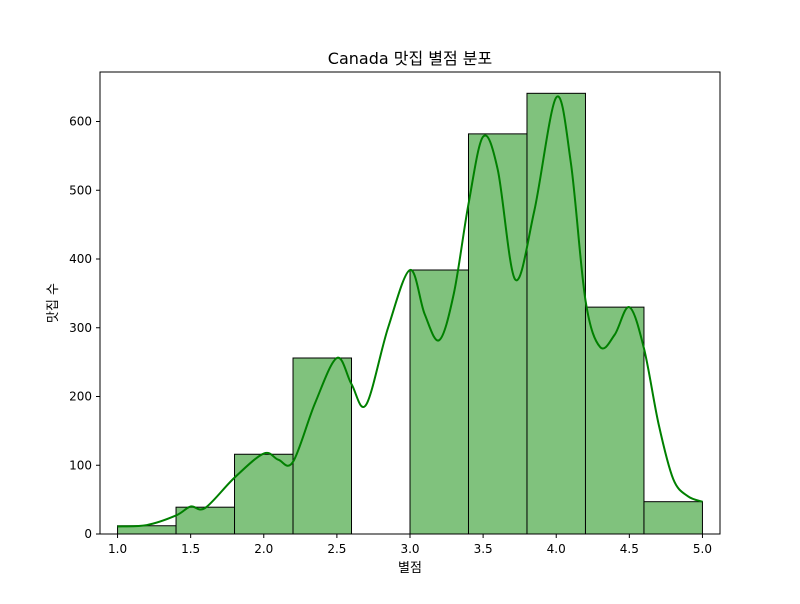  I want to click on y-tick-label-2: 200, so click(80, 397).